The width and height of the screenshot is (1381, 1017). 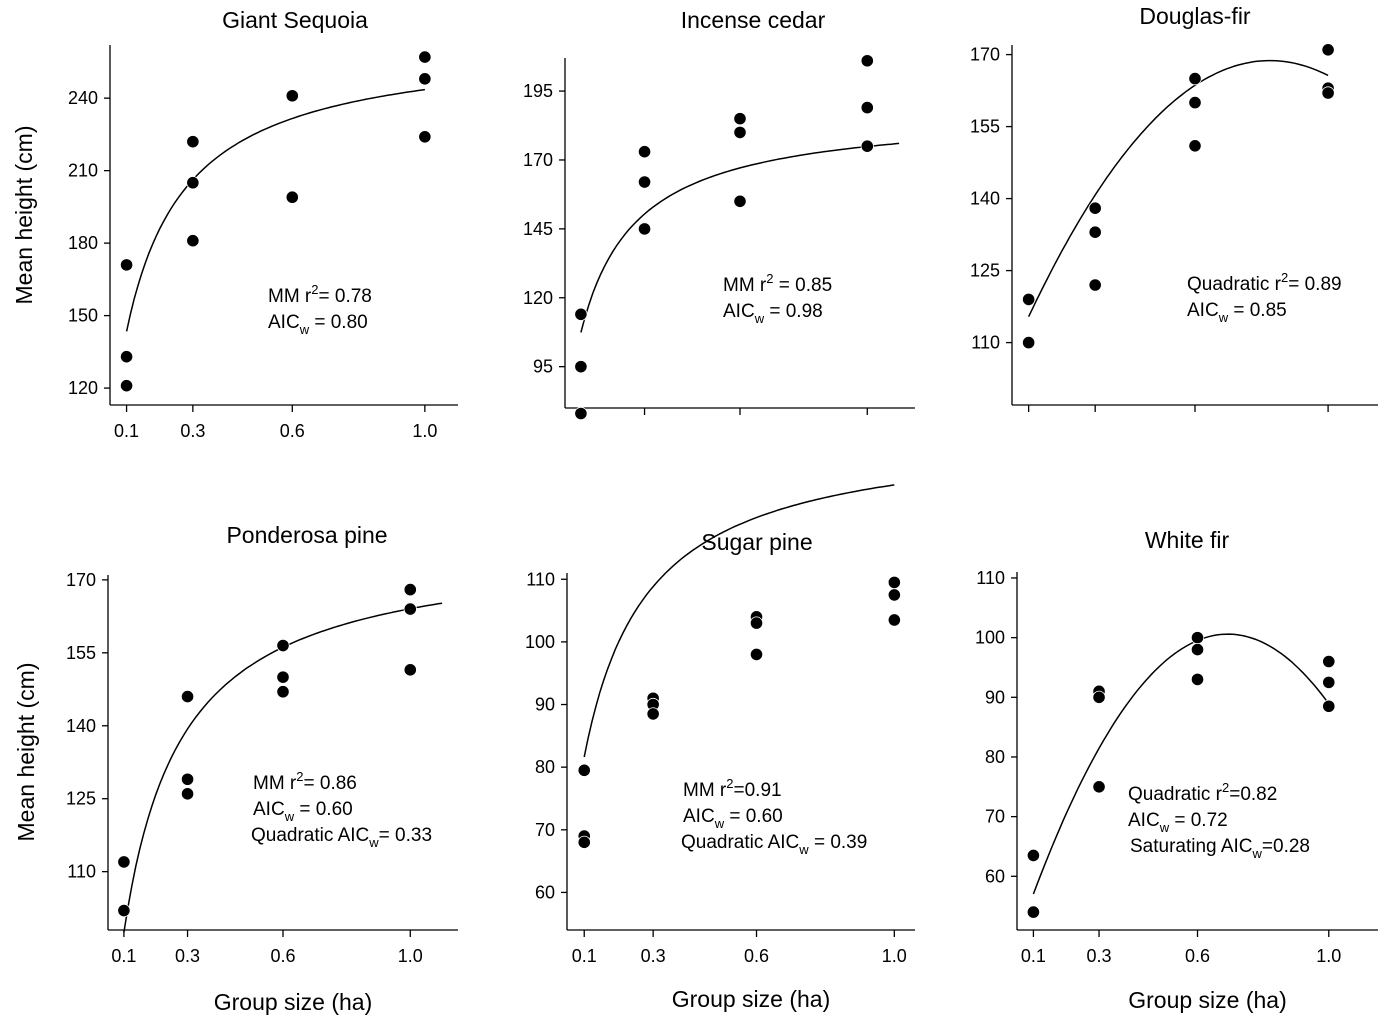 What do you see at coordinates (1220, 848) in the screenshot?
I see `annotation-line: Saturating AICw=0.28` at bounding box center [1220, 848].